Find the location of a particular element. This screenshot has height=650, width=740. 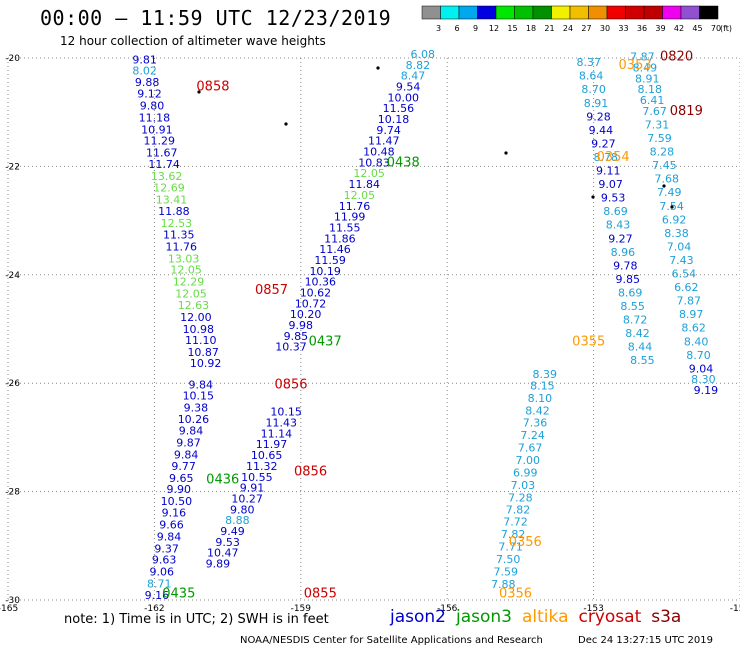

colorbar-label: 6 is located at coordinates (456, 28).